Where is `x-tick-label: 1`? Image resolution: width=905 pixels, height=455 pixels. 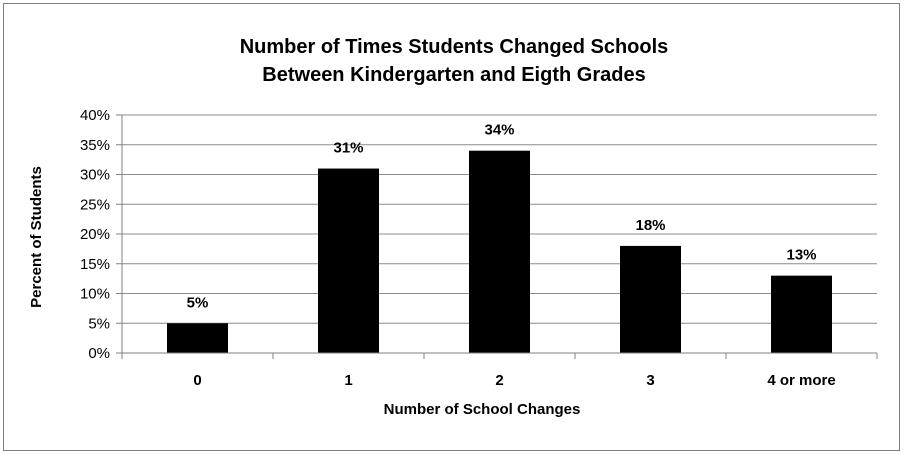
x-tick-label: 1 is located at coordinates (348, 380).